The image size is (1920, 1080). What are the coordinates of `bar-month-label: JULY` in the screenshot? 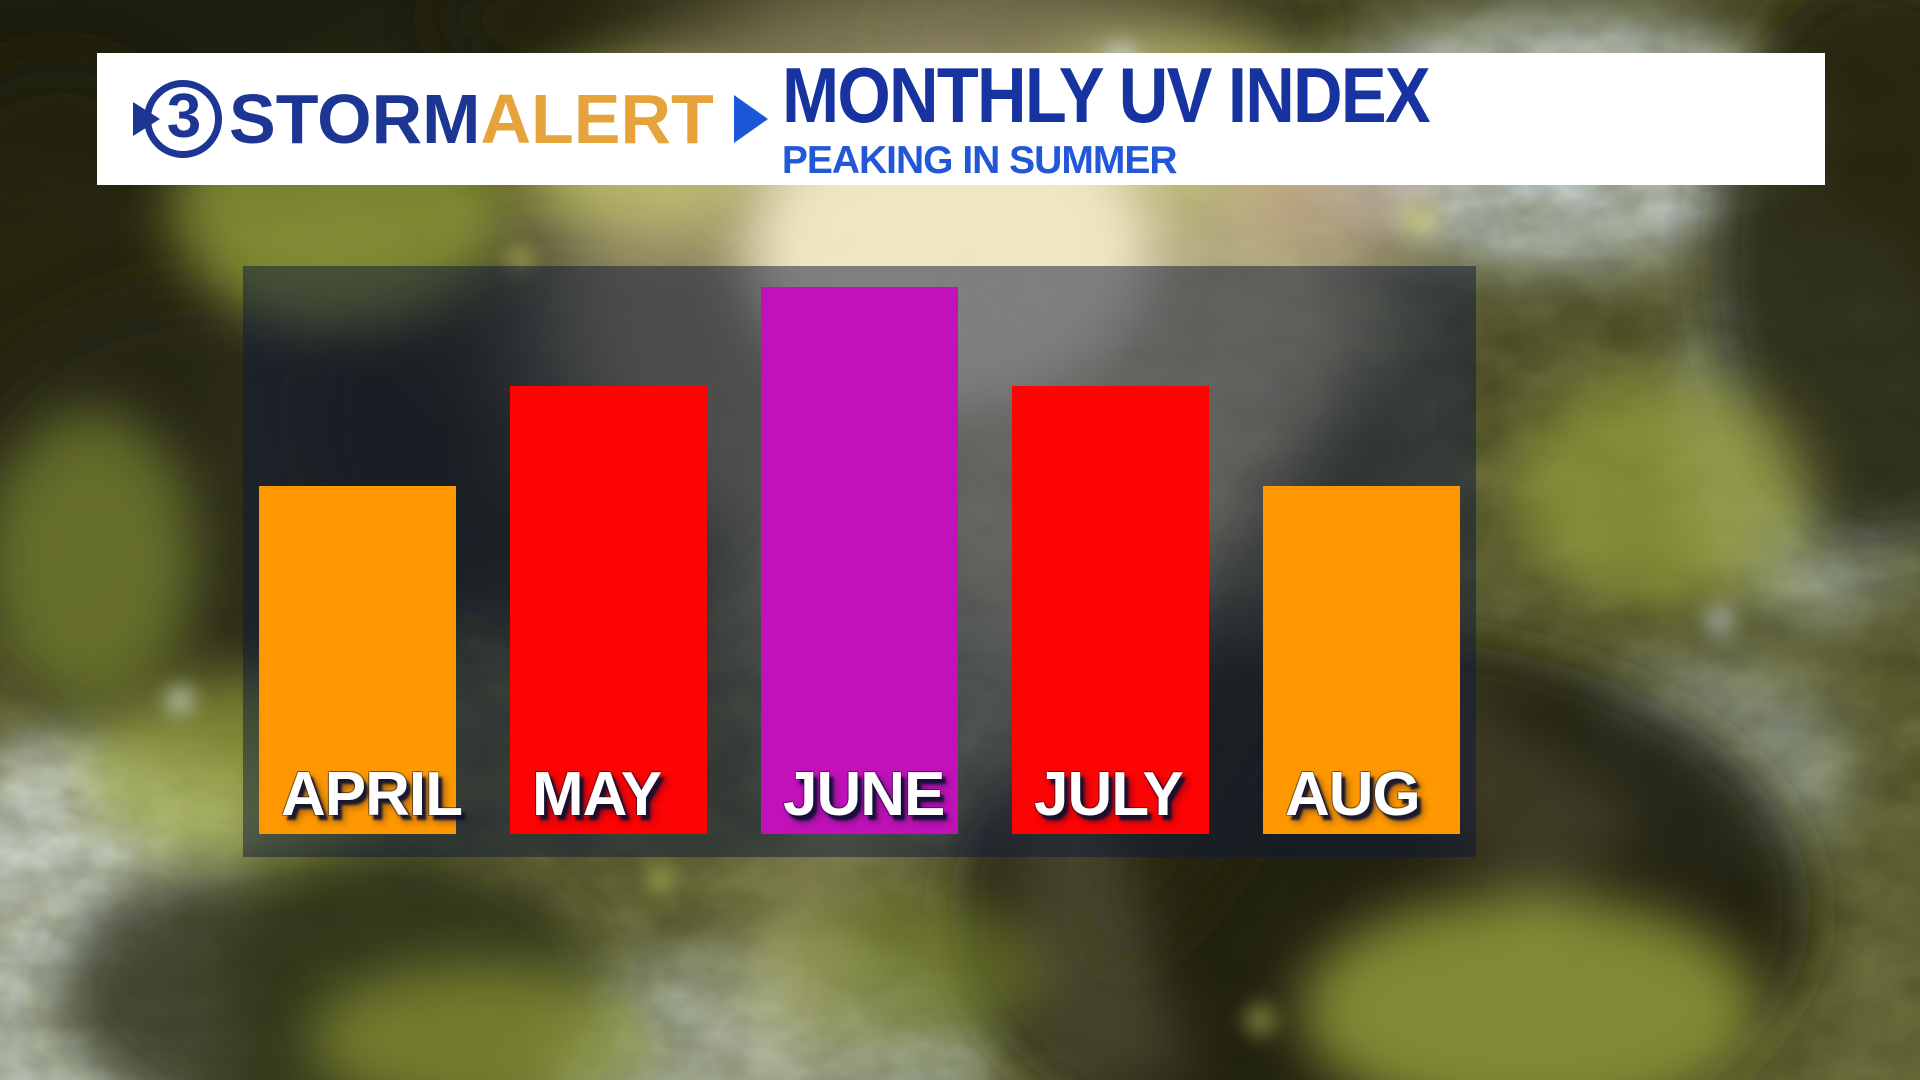 It's located at (1109, 794).